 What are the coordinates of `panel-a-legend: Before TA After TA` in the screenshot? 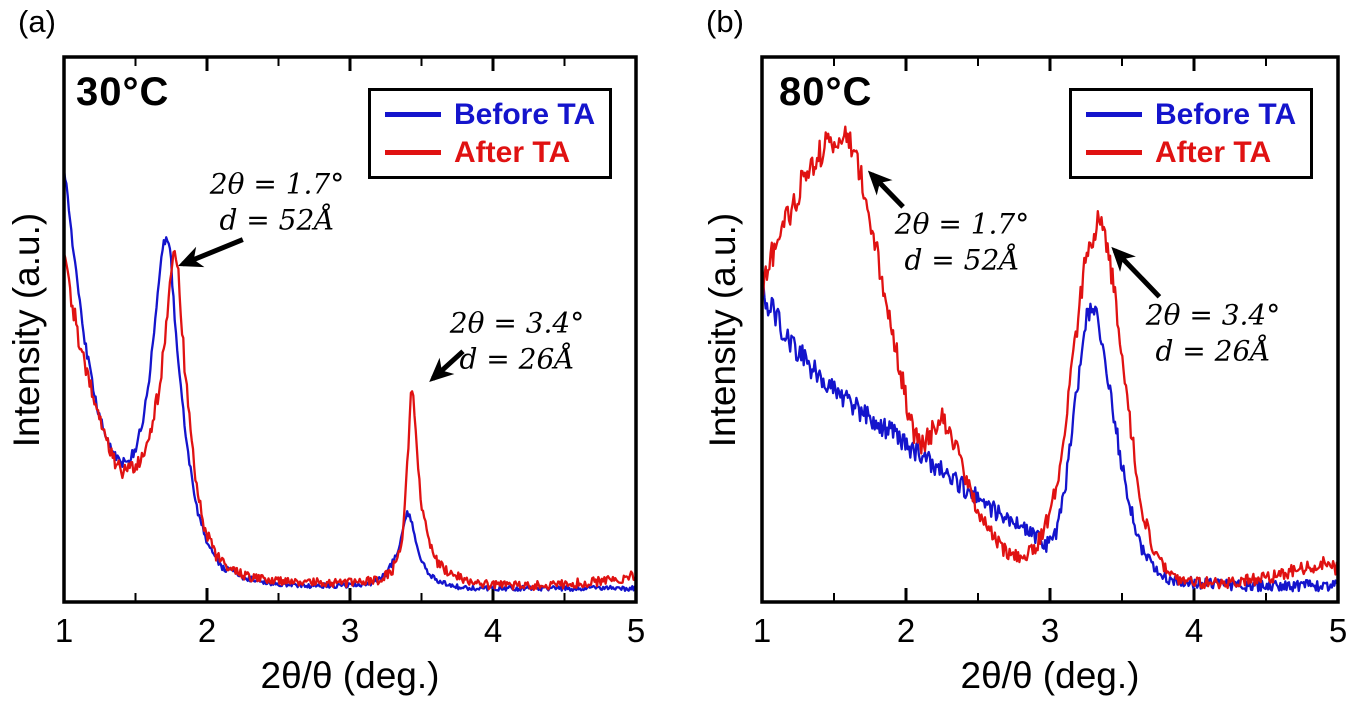 It's located at (490, 133).